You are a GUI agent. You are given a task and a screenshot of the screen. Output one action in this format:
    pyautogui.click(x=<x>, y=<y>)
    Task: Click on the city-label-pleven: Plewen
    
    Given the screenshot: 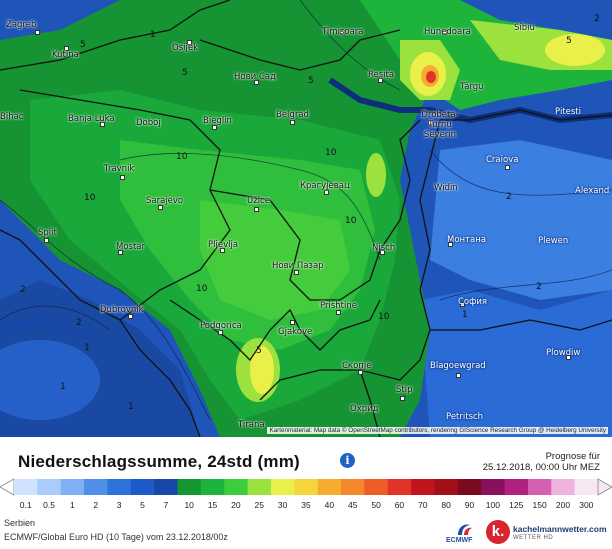 What is the action you would take?
    pyautogui.click(x=553, y=241)
    